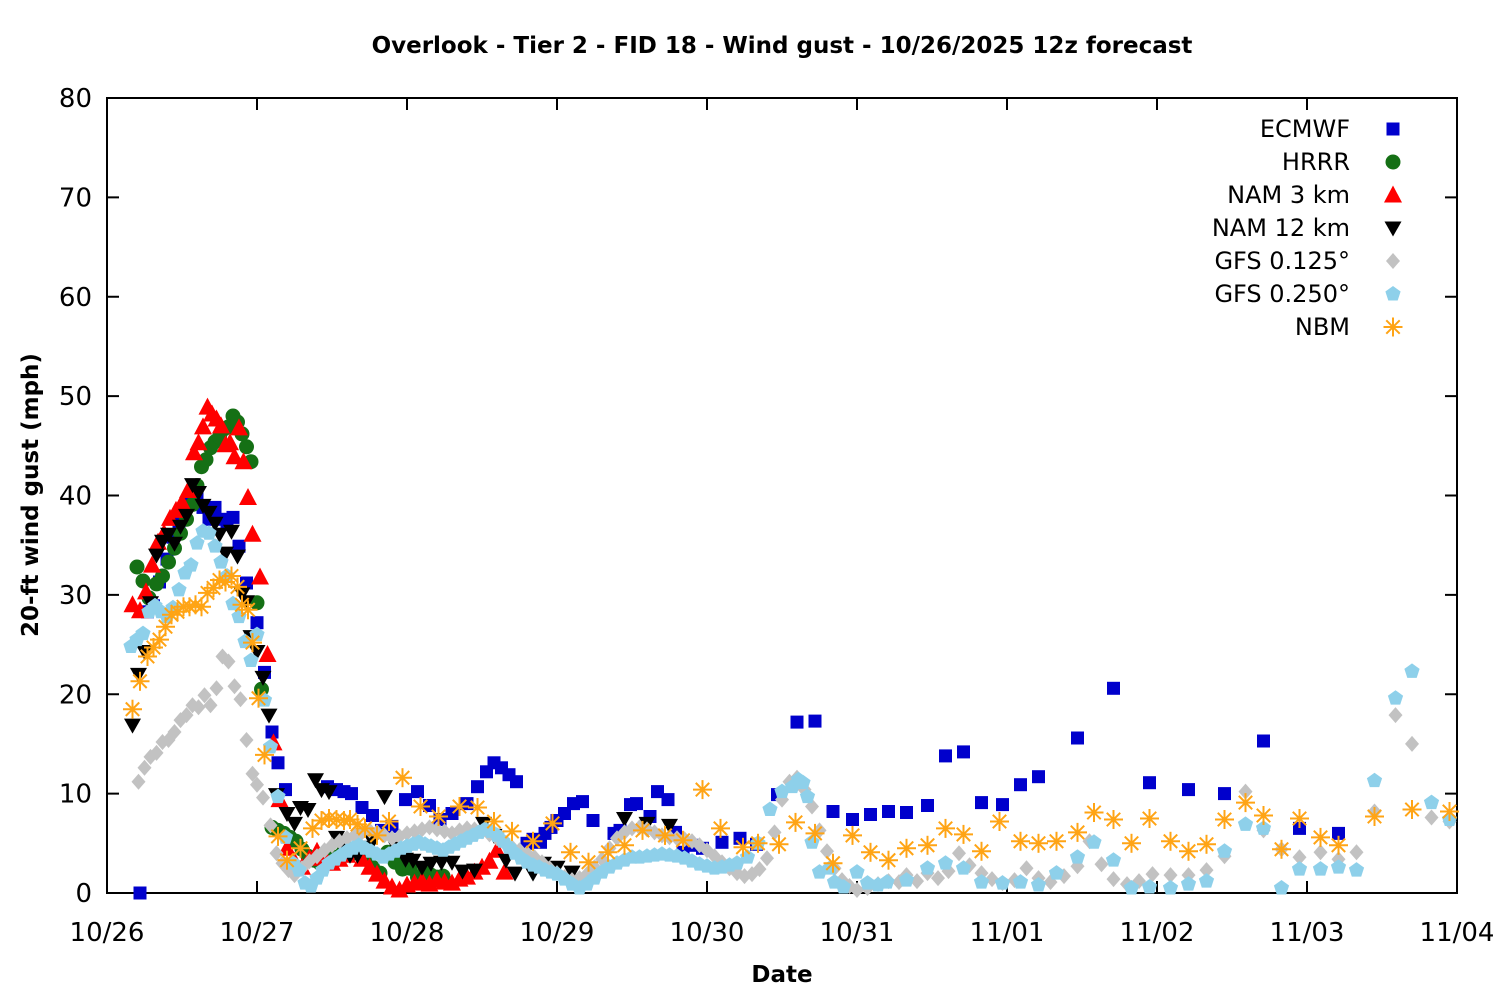  Describe the element at coordinates (75, 99) in the screenshot. I see `y-tick-label: 80` at that location.